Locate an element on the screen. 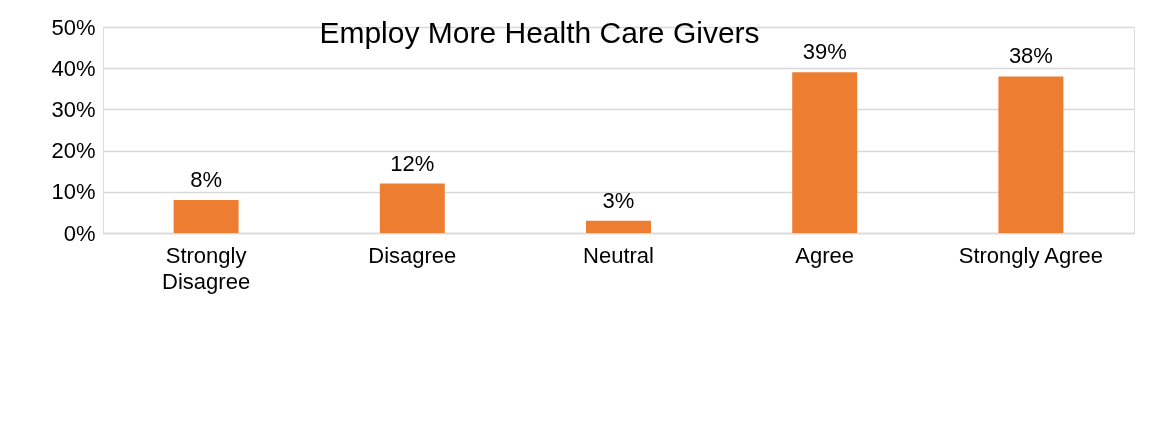 The width and height of the screenshot is (1163, 443). chart-title: Employ More Health Care Givers is located at coordinates (539, 32).